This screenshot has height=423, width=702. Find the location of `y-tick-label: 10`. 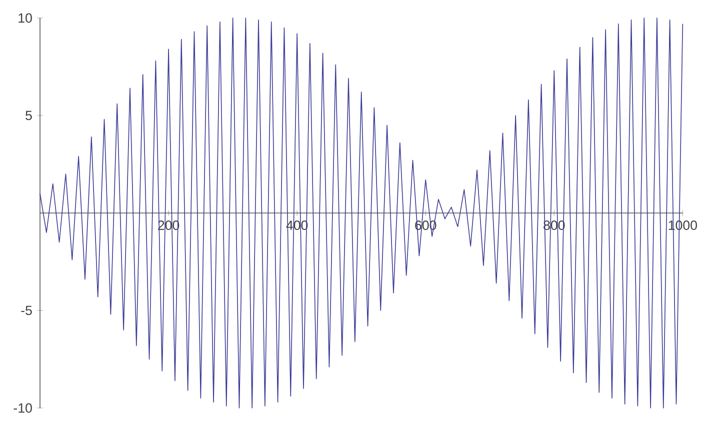

y-tick-label: 10 is located at coordinates (25, 18).